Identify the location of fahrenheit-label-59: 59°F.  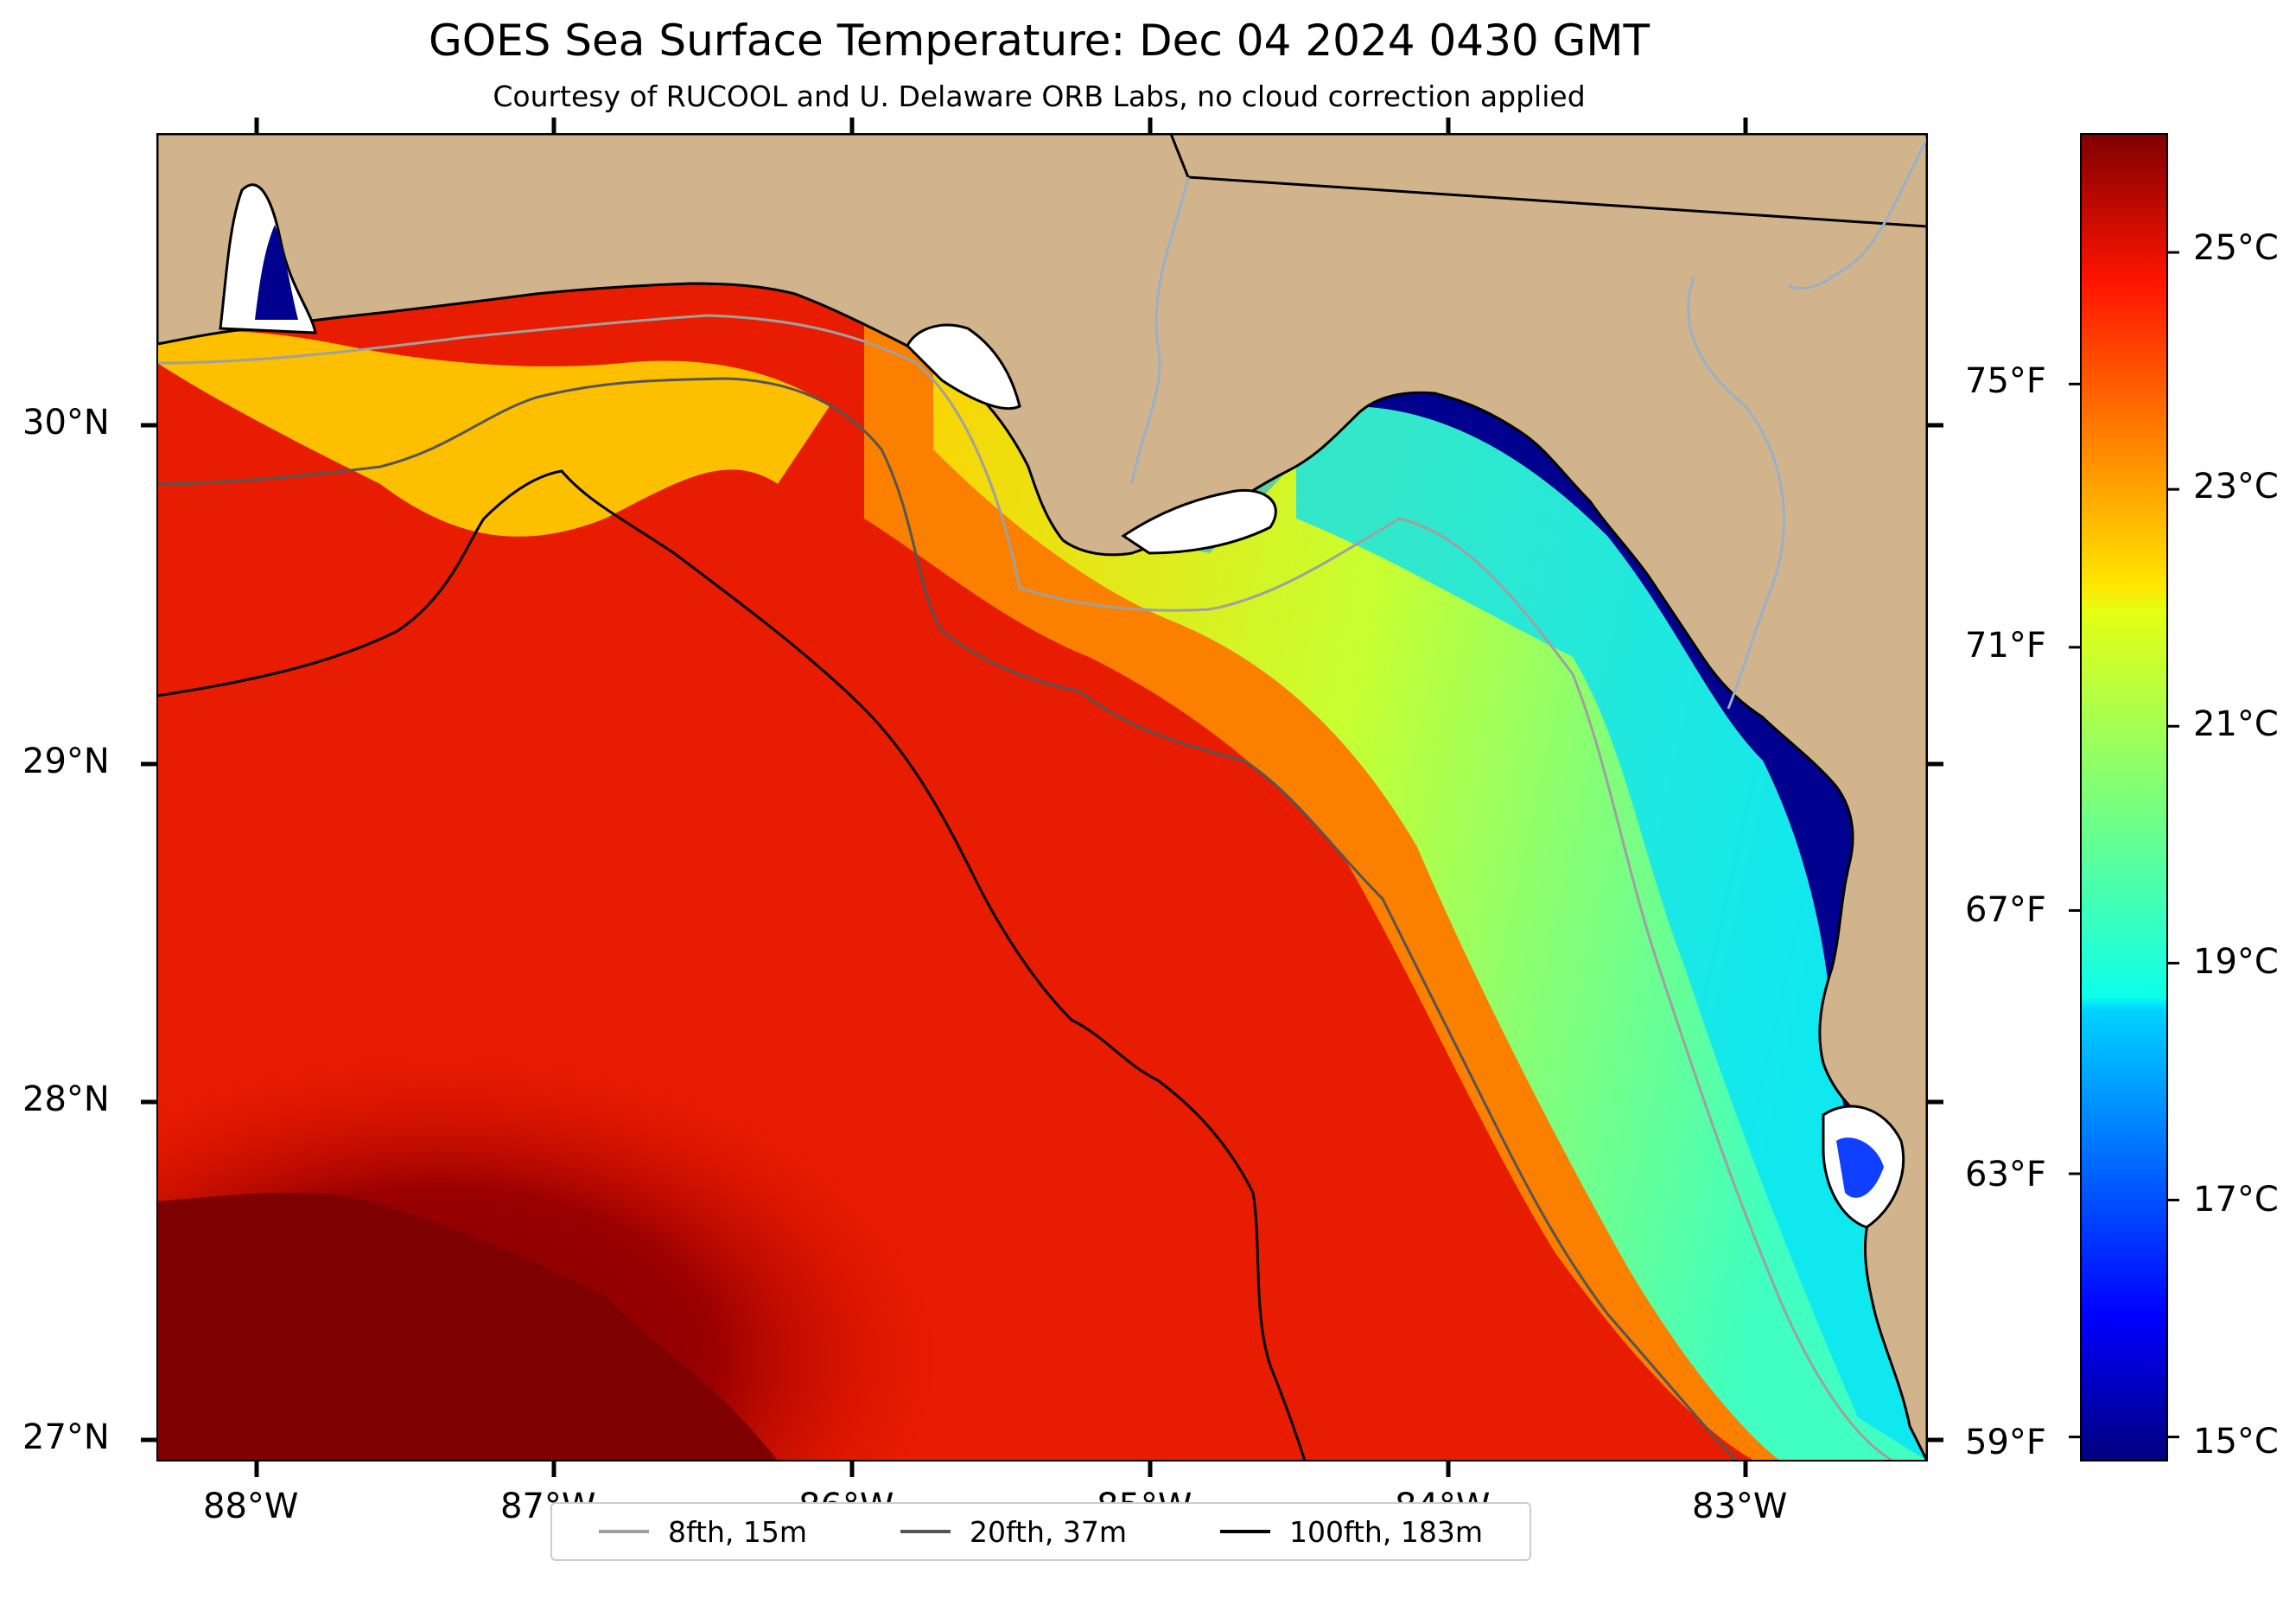
(2005, 1442).